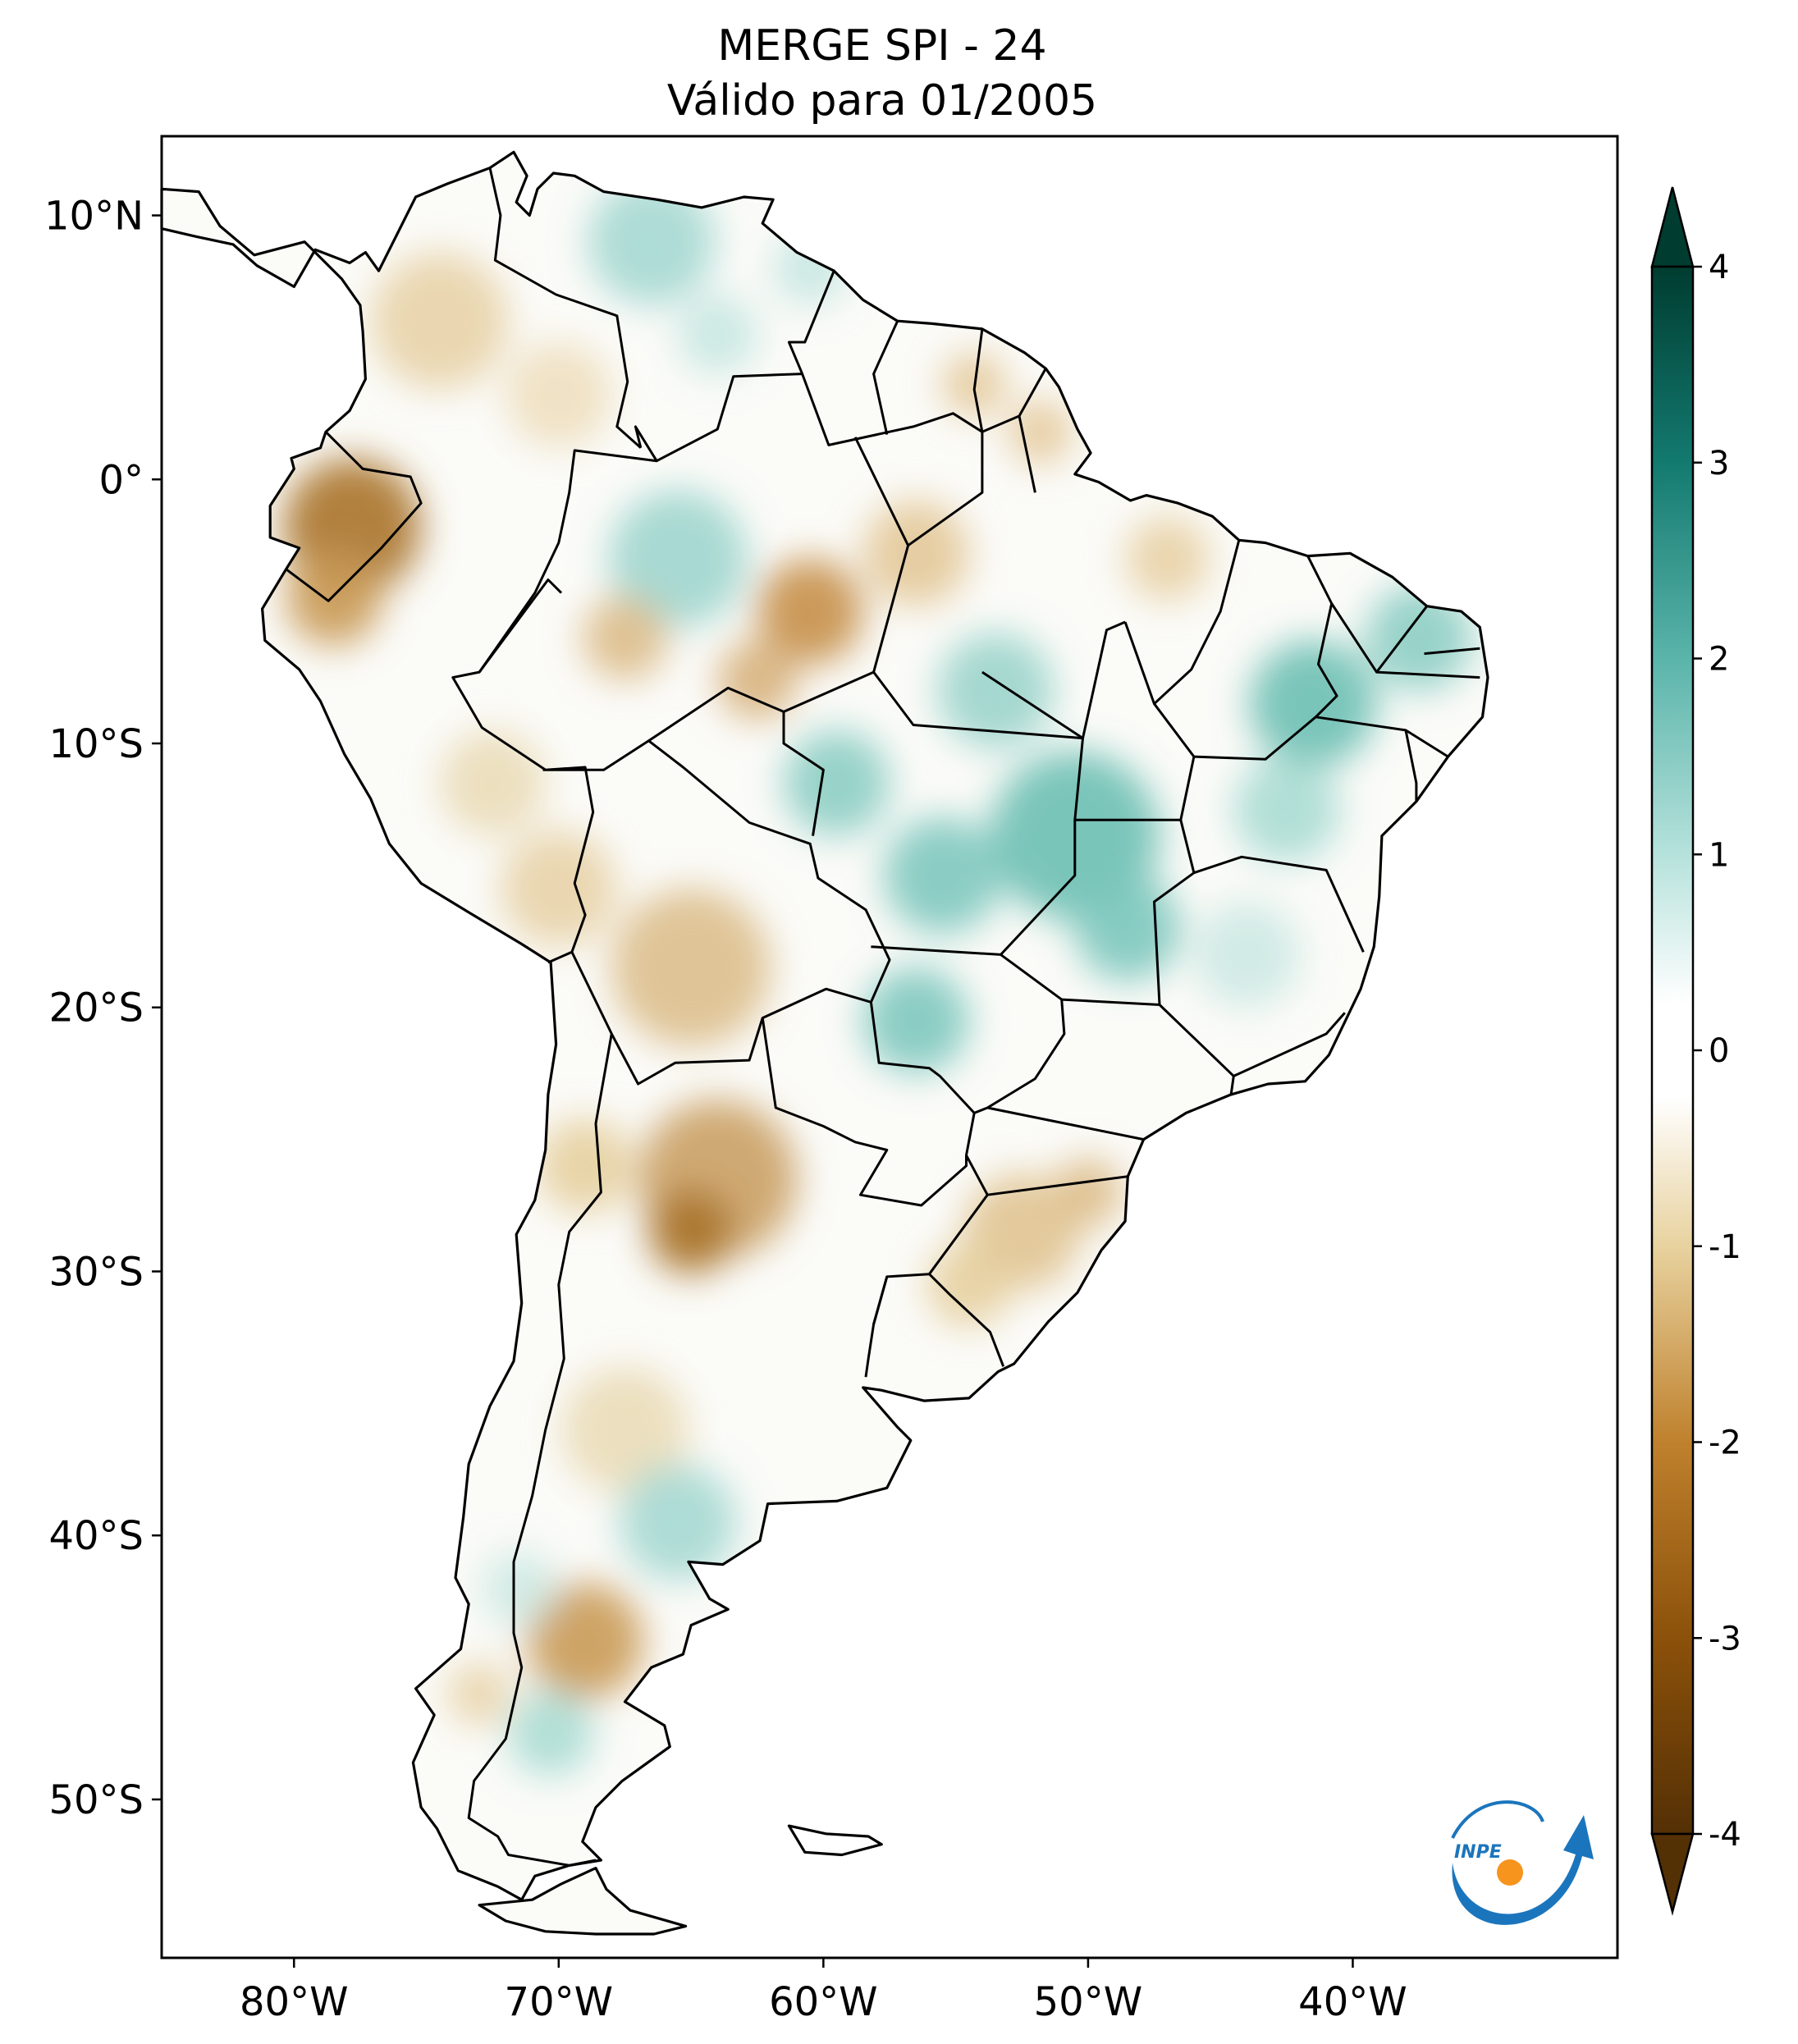  I want to click on lon-tick-label: 80°W, so click(294, 2002).